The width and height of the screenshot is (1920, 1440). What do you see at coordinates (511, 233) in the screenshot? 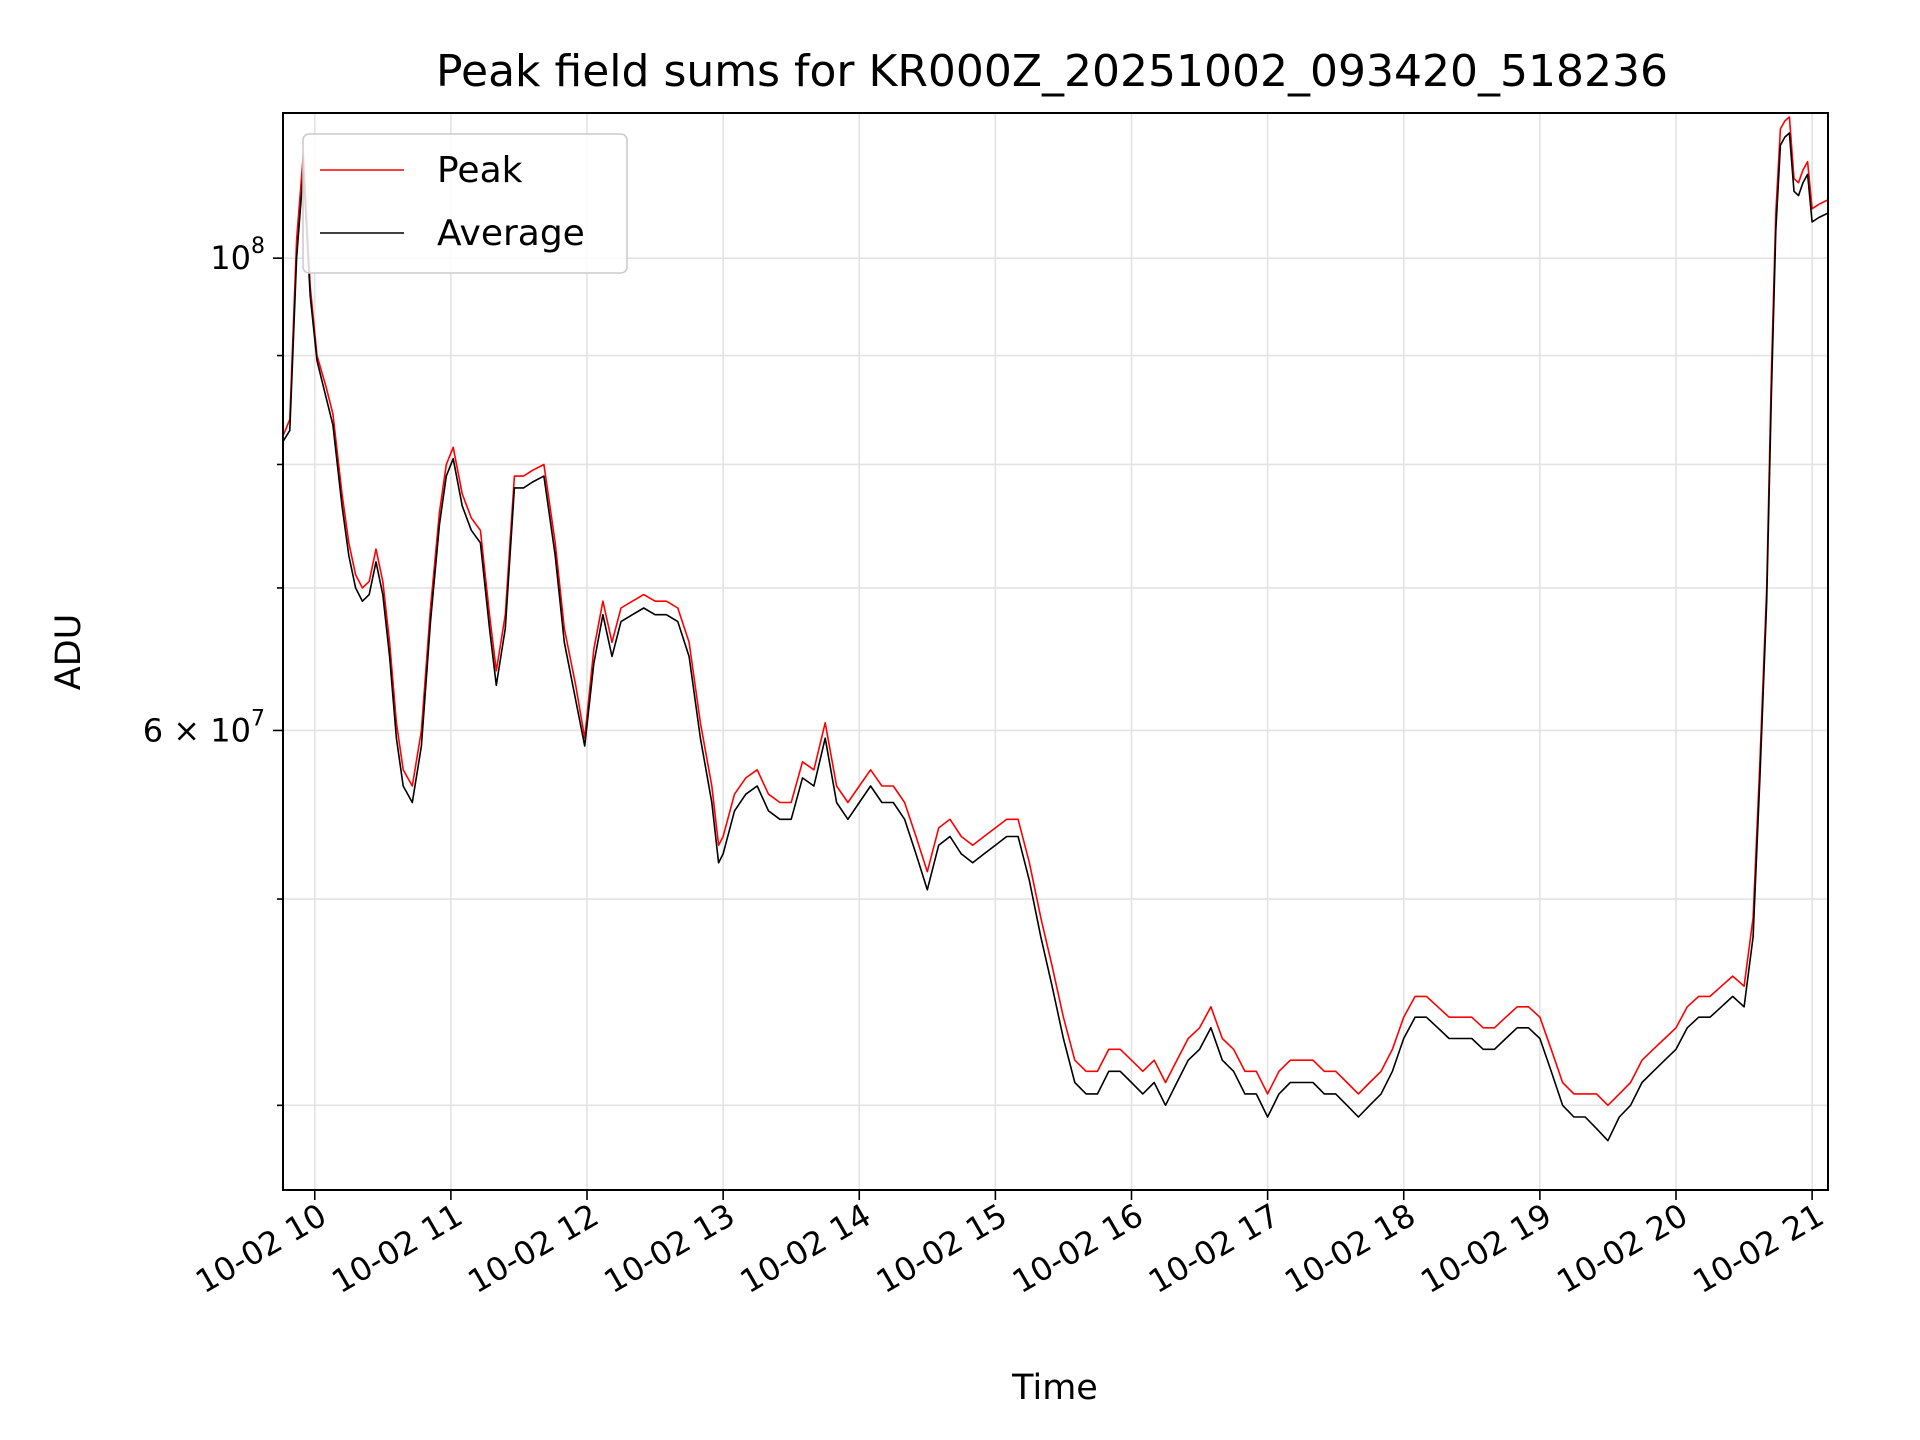
I see `legend-label-average: Average` at bounding box center [511, 233].